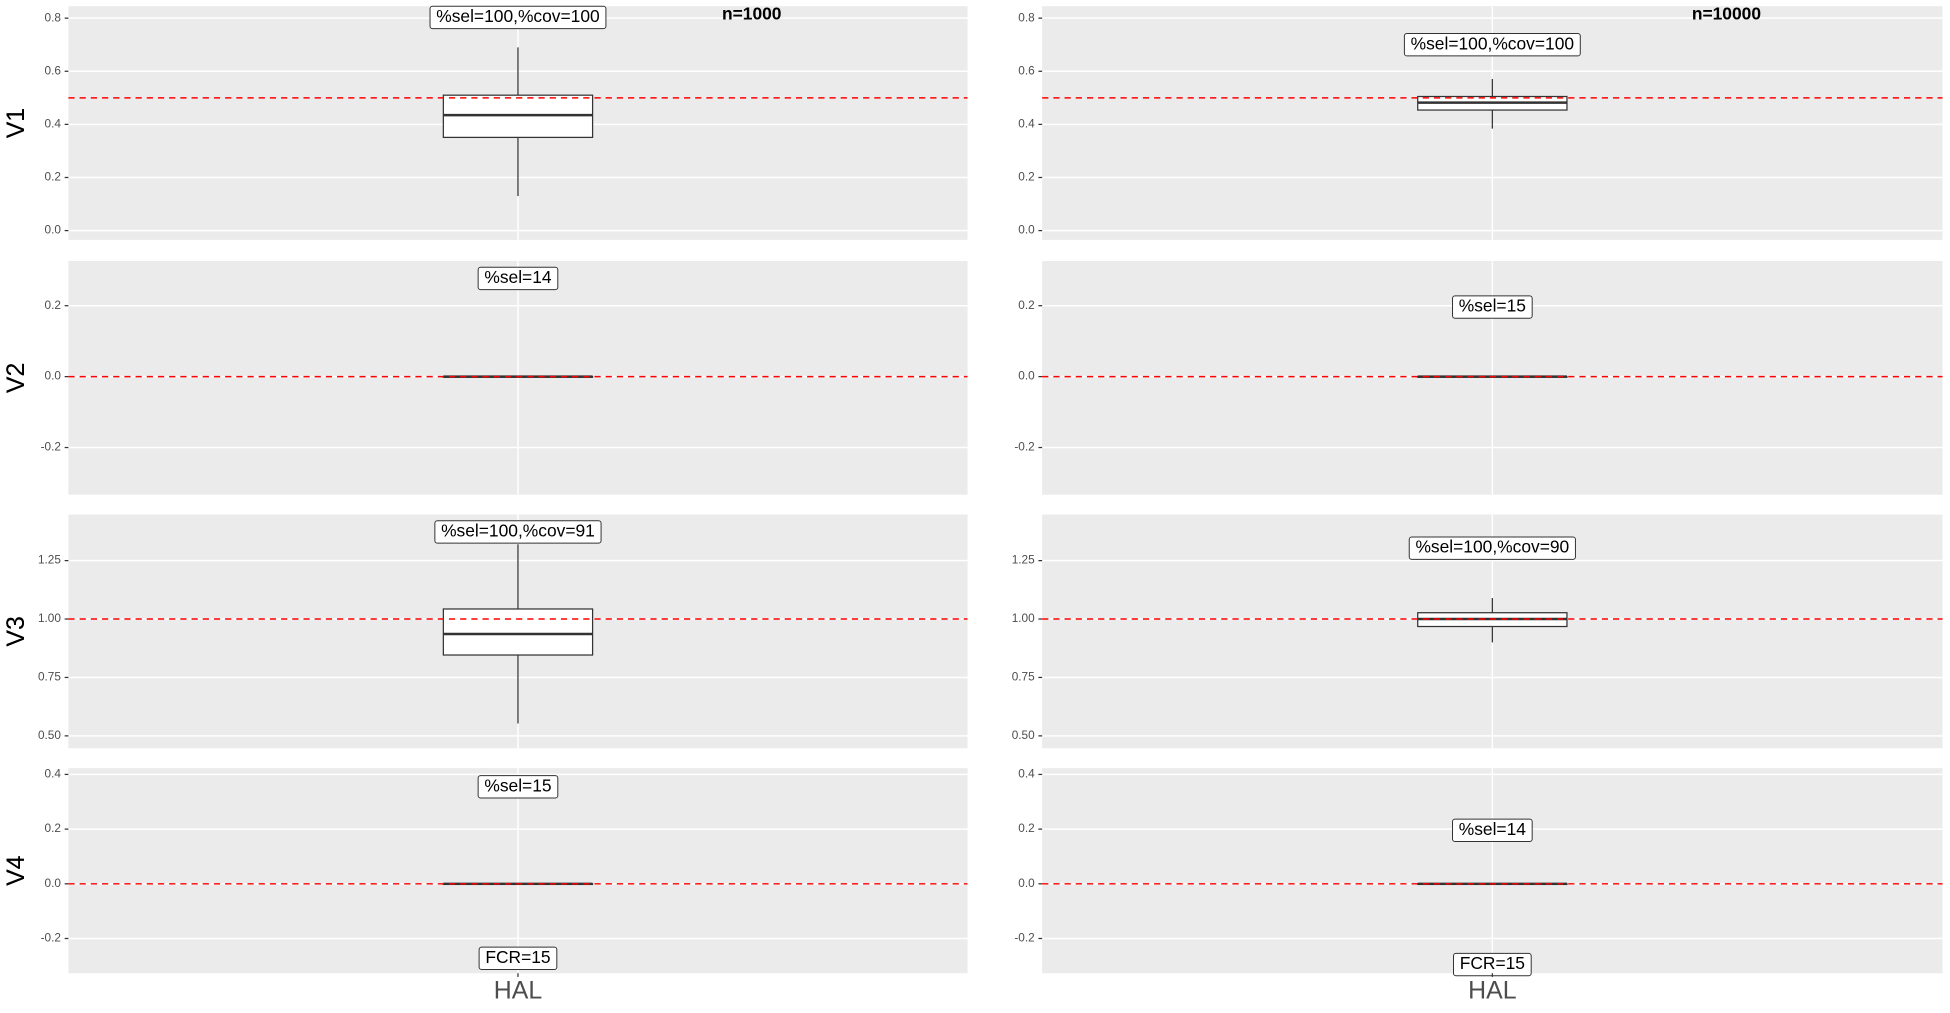 The width and height of the screenshot is (1950, 1013). I want to click on annotation: %sel=100,%cov=90, so click(1492, 547).